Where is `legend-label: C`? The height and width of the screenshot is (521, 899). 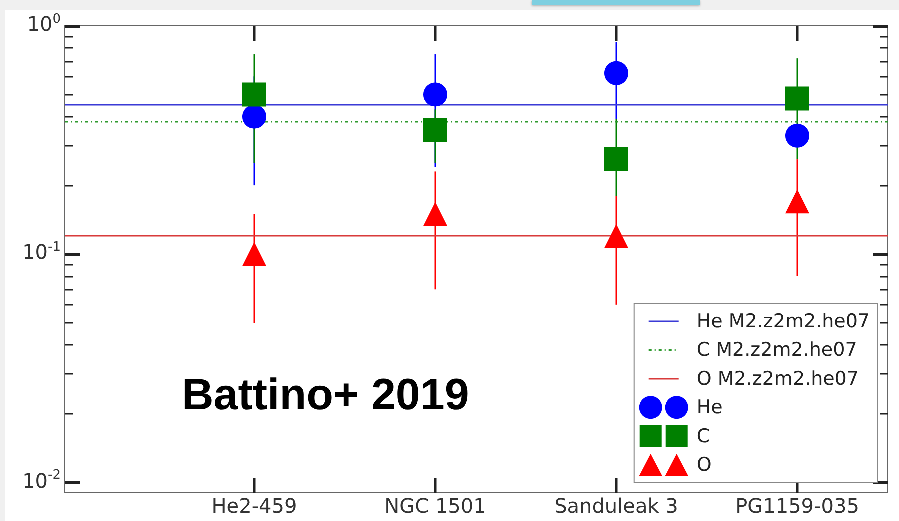
legend-label: C is located at coordinates (703, 436).